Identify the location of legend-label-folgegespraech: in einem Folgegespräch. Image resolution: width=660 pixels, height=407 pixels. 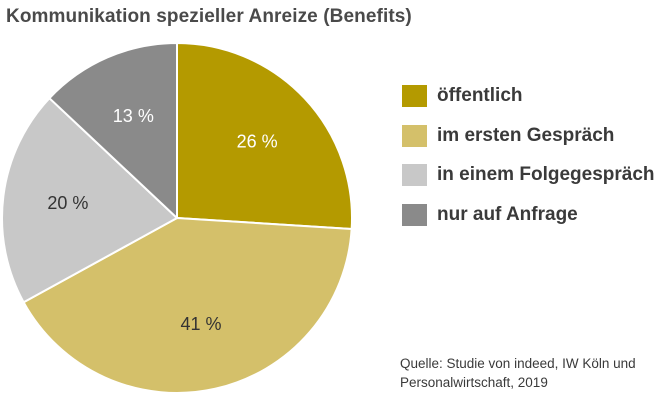
(546, 174).